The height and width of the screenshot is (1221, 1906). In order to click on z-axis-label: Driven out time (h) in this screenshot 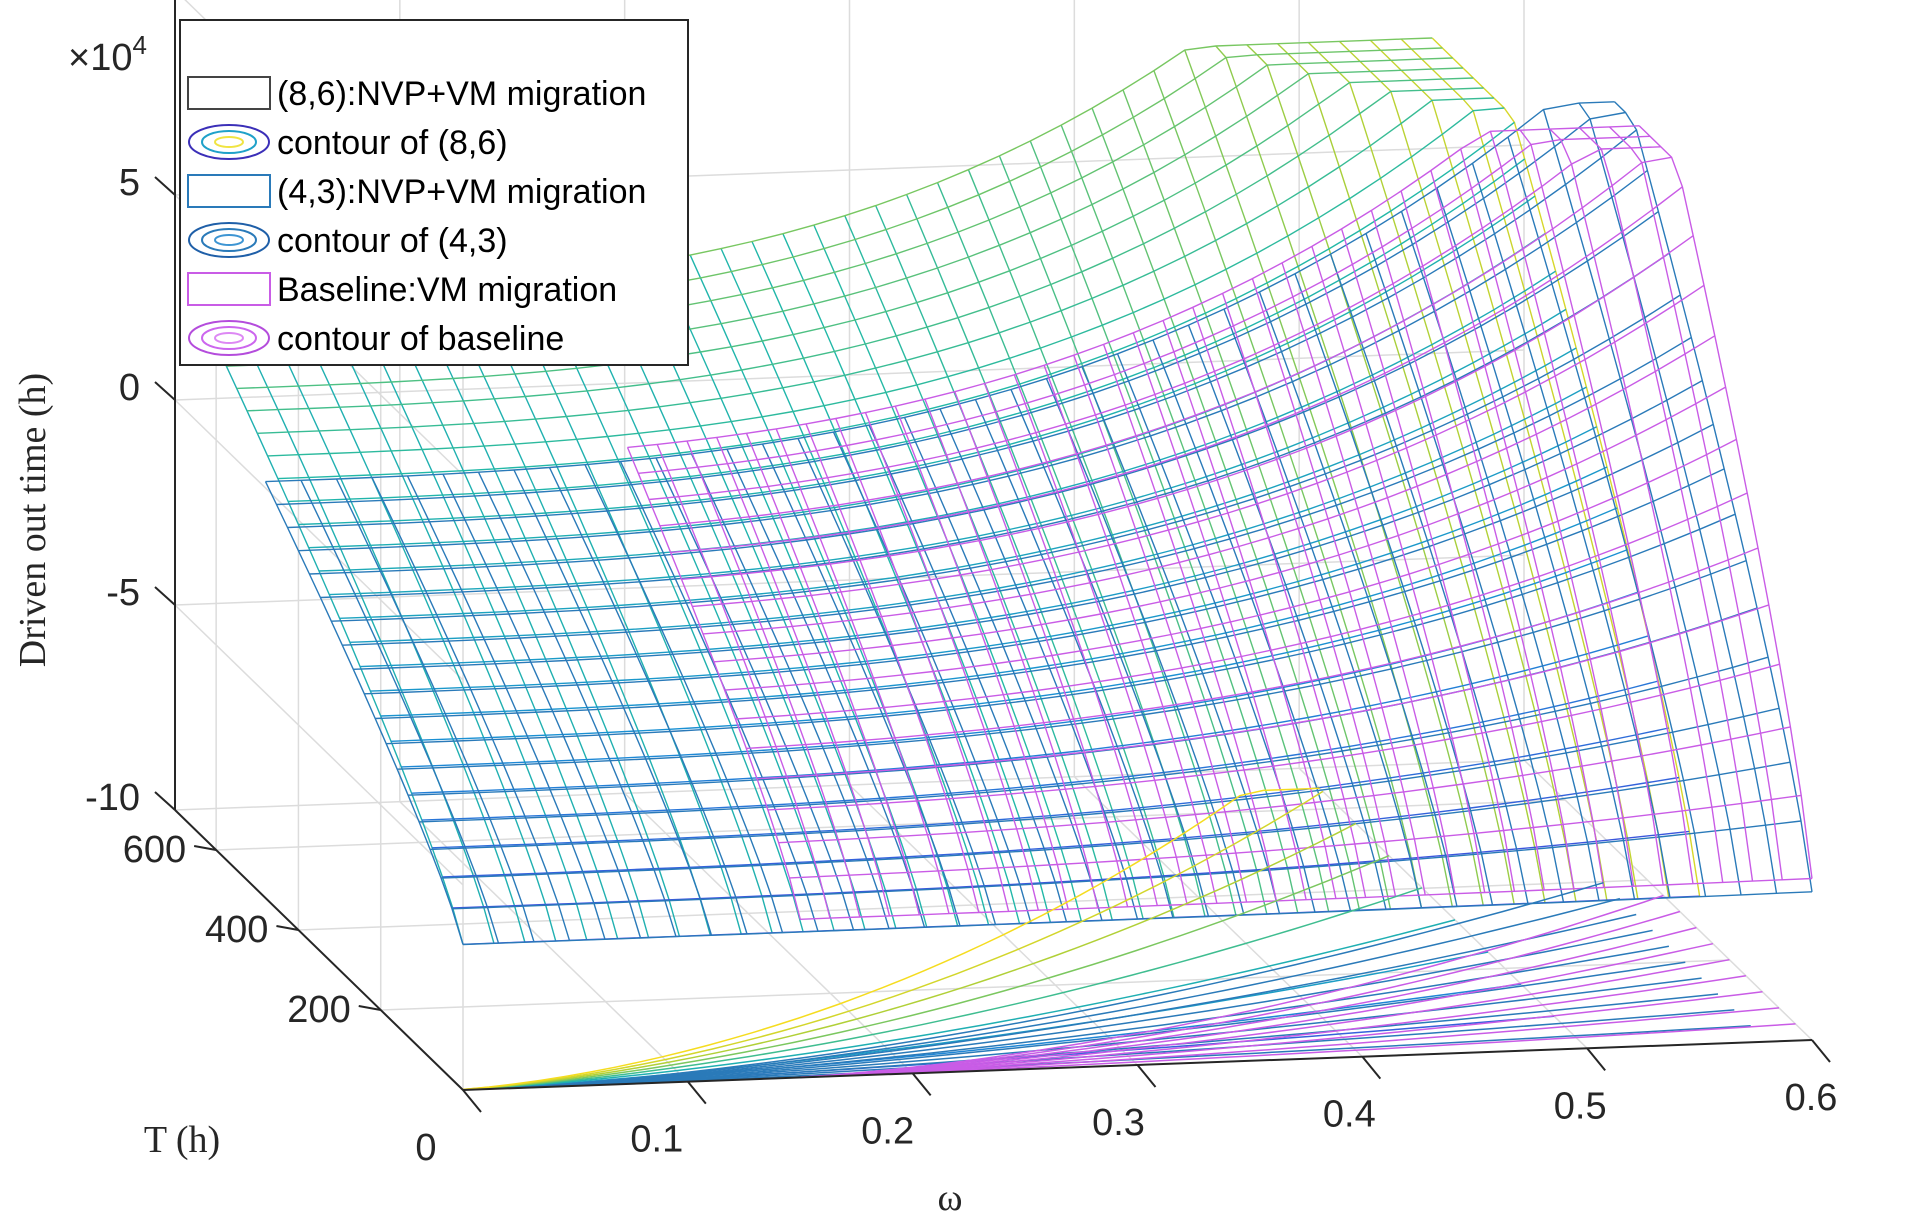, I will do `click(33, 520)`.